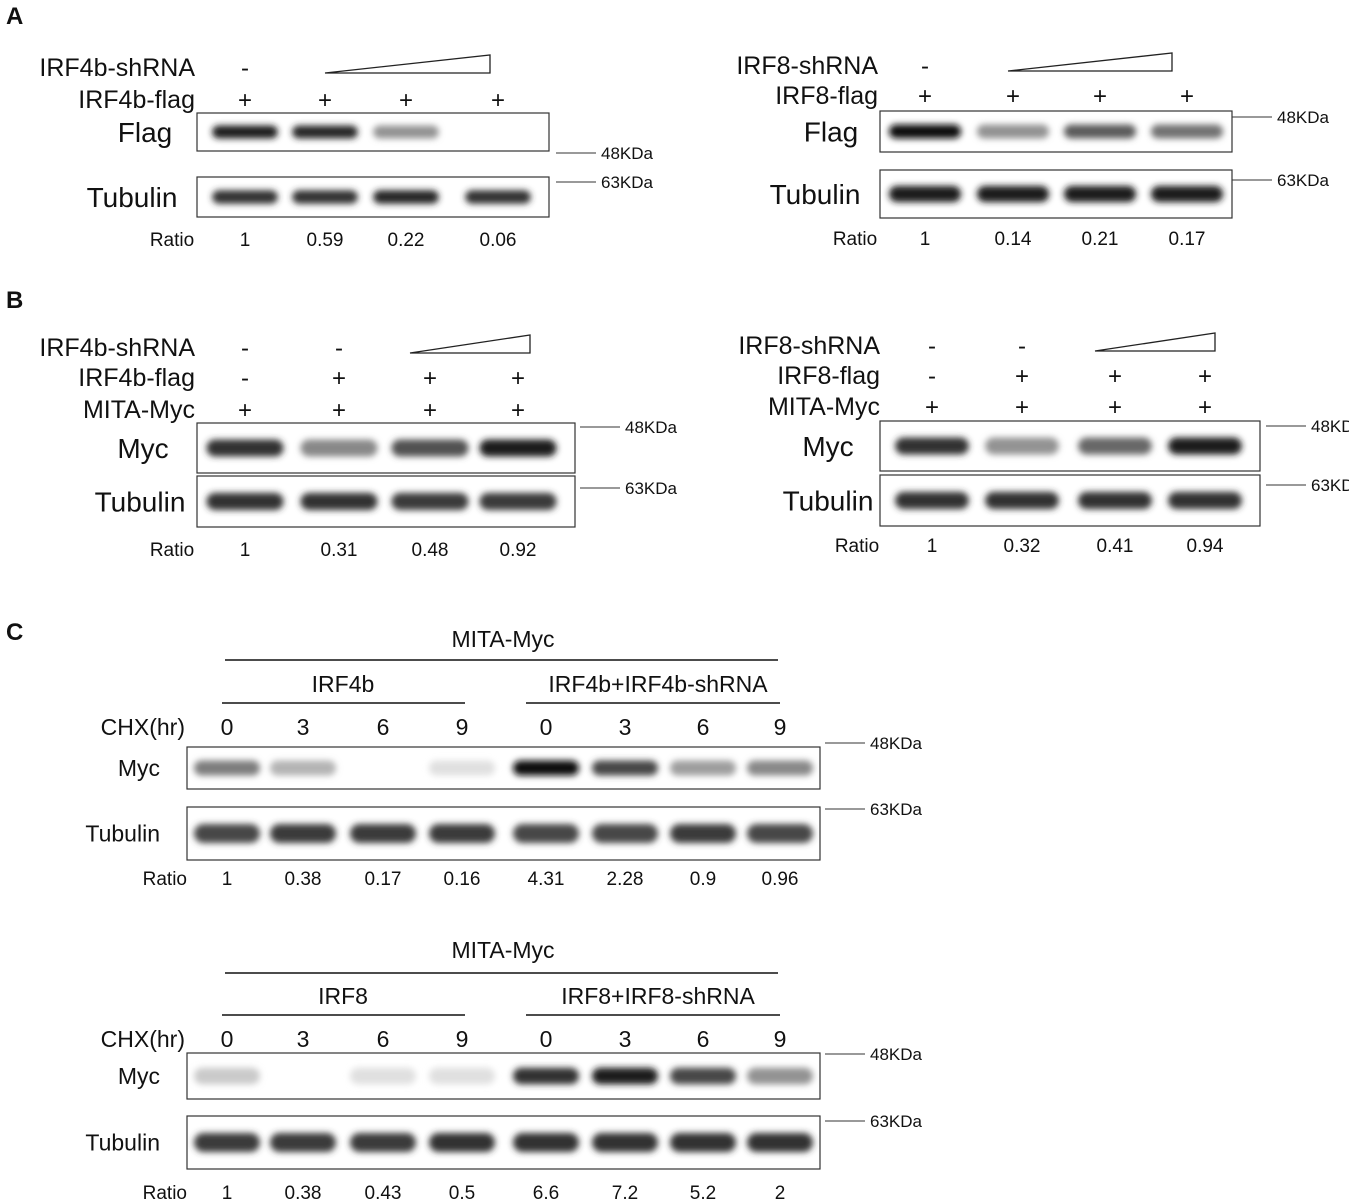 The image size is (1349, 1200). Describe the element at coordinates (625, 879) in the screenshot. I see `ratio-value: 2.28` at that location.